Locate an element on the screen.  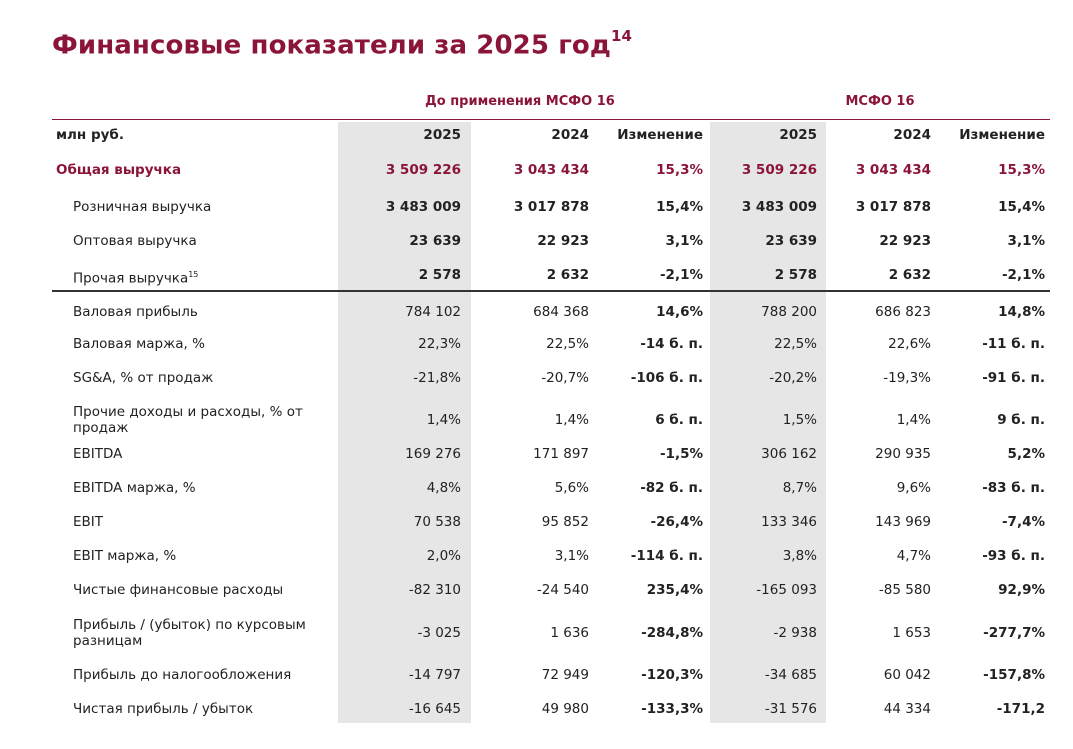
row-label-text: EBIT маржа, % is located at coordinates (125, 556).